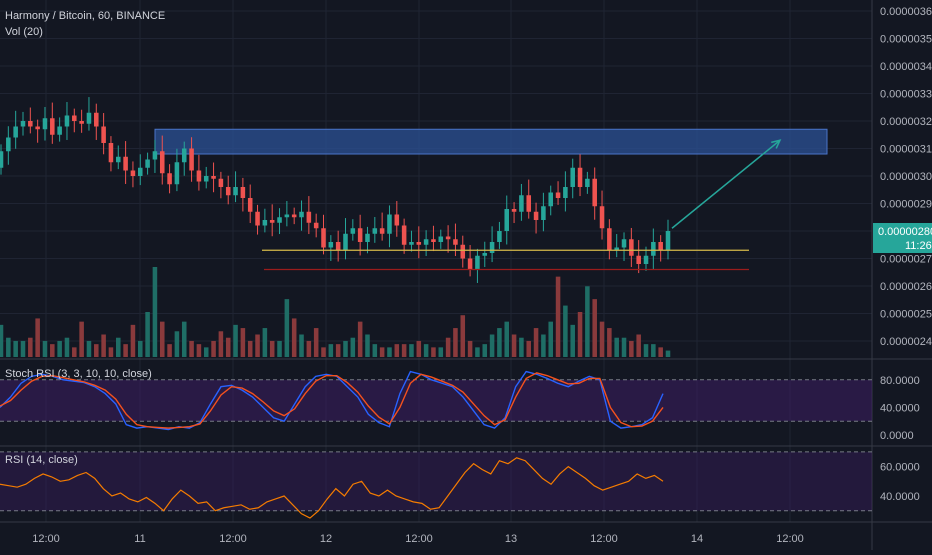 The width and height of the screenshot is (932, 555). Describe the element at coordinates (85, 16) in the screenshot. I see `chart-title: Harmony / Bitcoin, 60, BINANCE` at that location.